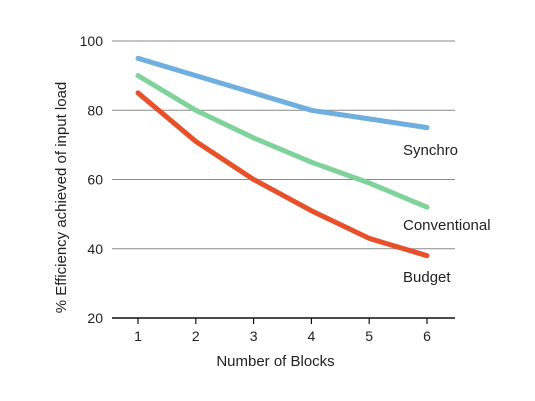 This screenshot has width=535, height=401. Describe the element at coordinates (254, 336) in the screenshot. I see `x-tick-label: 3` at that location.